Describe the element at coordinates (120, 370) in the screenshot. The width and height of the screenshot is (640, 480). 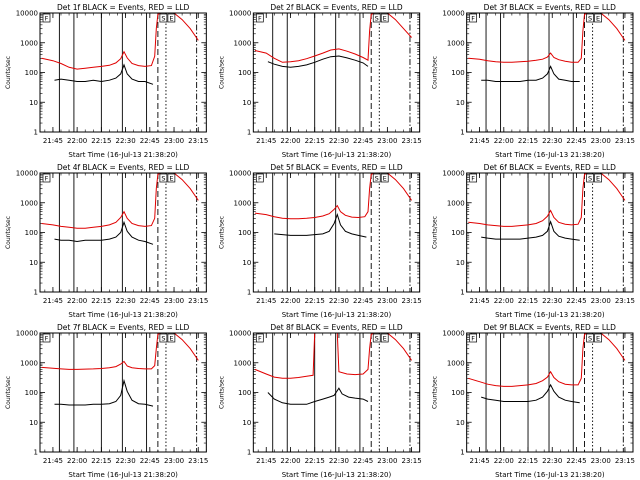
I see `series-group` at that location.